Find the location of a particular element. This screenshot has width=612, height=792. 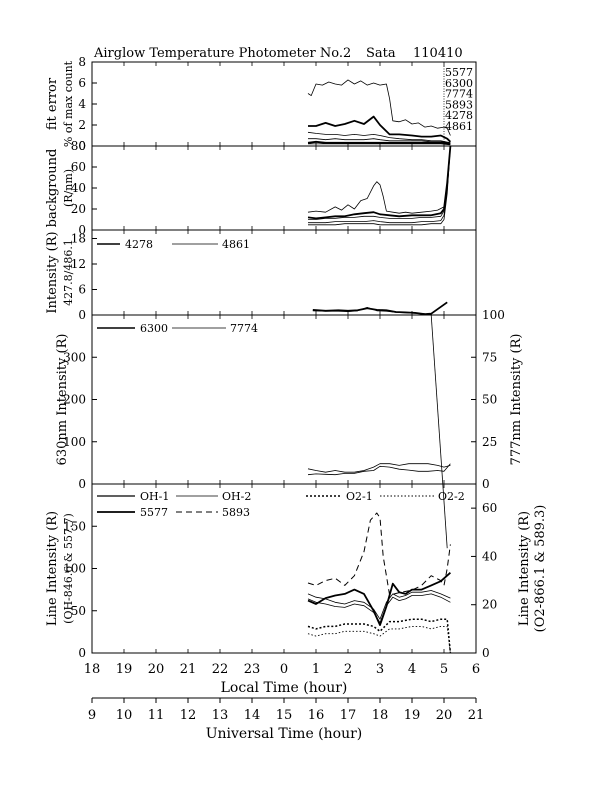

panel-blue-intensity-ytick-label: 12 is located at coordinates (78, 264).